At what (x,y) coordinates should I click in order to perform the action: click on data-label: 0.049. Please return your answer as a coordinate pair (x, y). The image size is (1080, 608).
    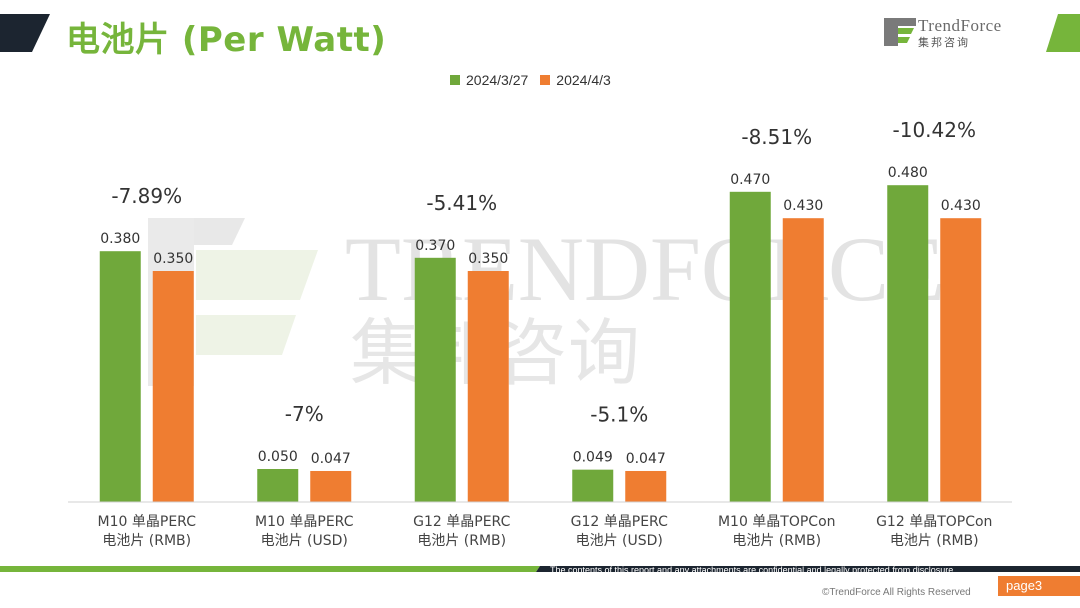
    Looking at the image, I should click on (593, 458).